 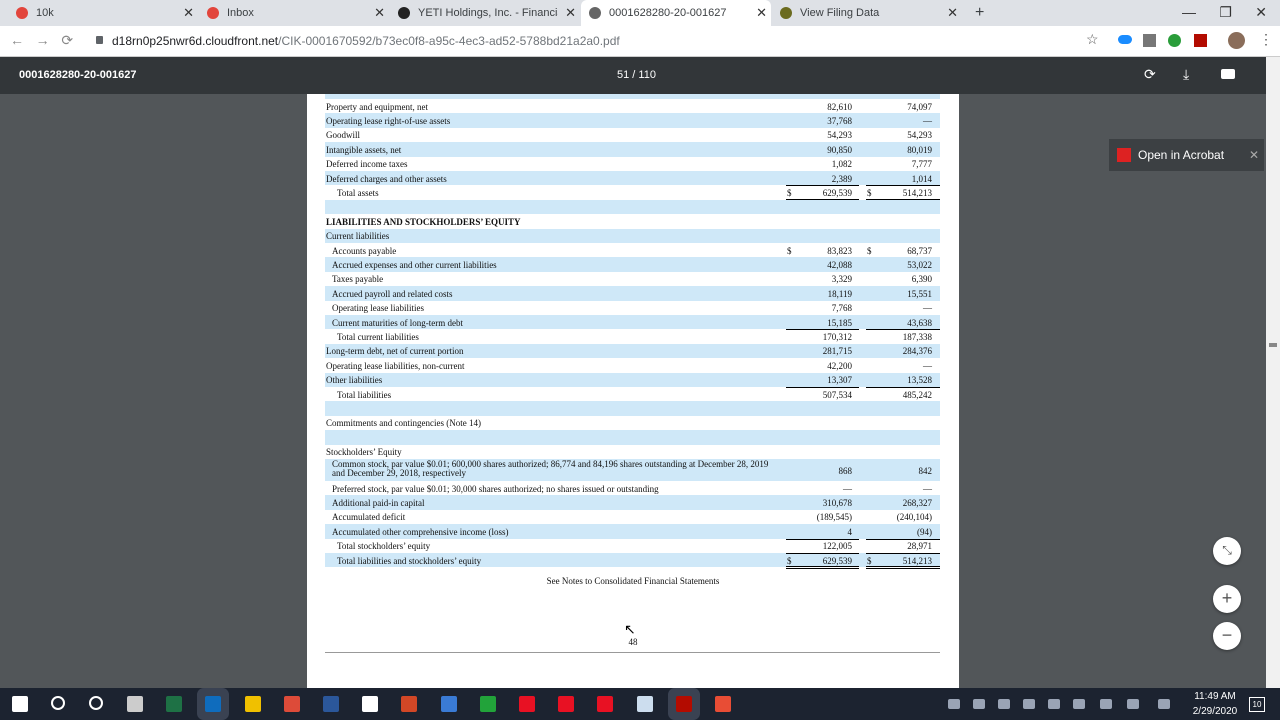 What do you see at coordinates (1181, 155) in the screenshot?
I see `acrobat-label: Open in Acrobat` at bounding box center [1181, 155].